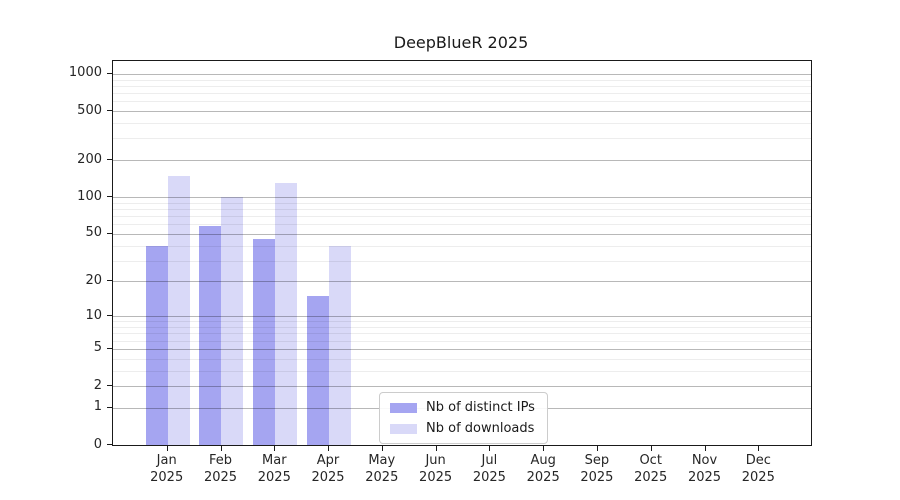 This screenshot has width=900, height=500. What do you see at coordinates (480, 407) in the screenshot?
I see `legend-label: Nb of distinct IPs` at bounding box center [480, 407].